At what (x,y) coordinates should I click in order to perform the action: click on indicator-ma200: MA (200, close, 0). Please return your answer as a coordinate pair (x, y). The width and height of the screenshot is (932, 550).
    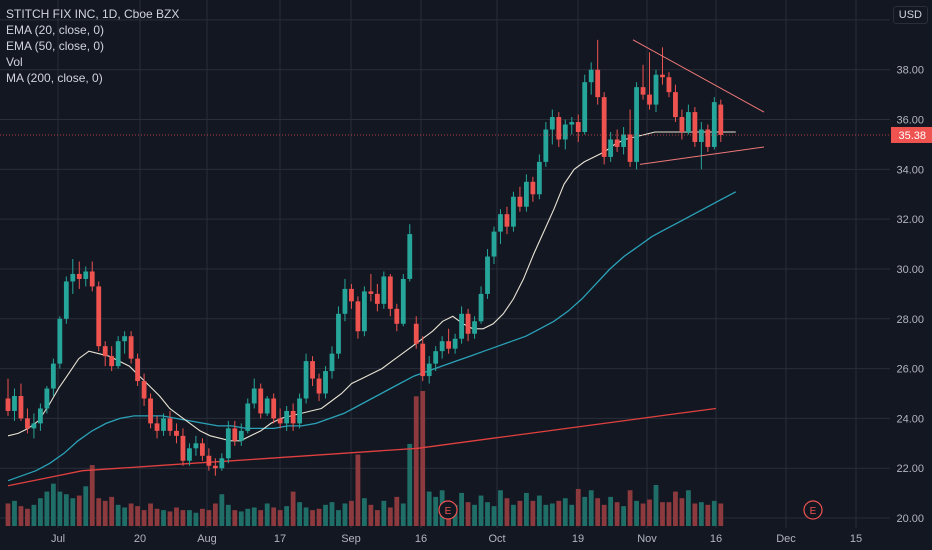
    Looking at the image, I should click on (54, 78).